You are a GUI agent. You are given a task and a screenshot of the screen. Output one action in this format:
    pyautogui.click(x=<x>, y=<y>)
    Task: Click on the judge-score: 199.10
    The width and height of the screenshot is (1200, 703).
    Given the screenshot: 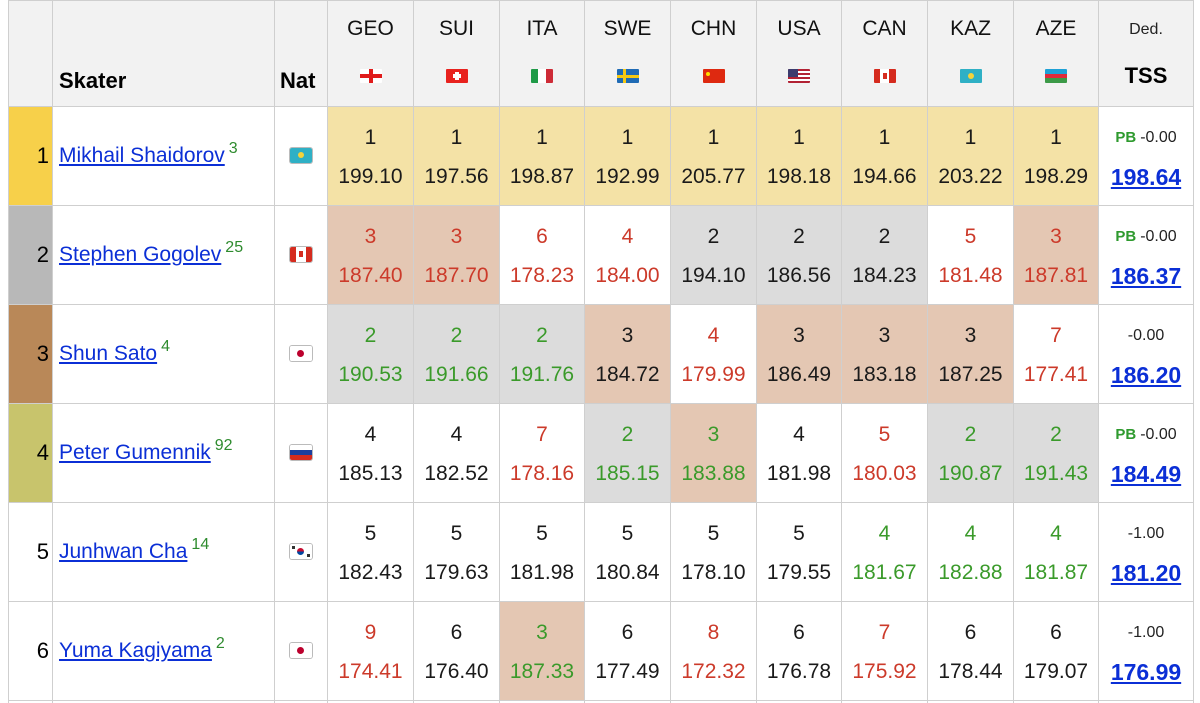 What is the action you would take?
    pyautogui.click(x=370, y=176)
    